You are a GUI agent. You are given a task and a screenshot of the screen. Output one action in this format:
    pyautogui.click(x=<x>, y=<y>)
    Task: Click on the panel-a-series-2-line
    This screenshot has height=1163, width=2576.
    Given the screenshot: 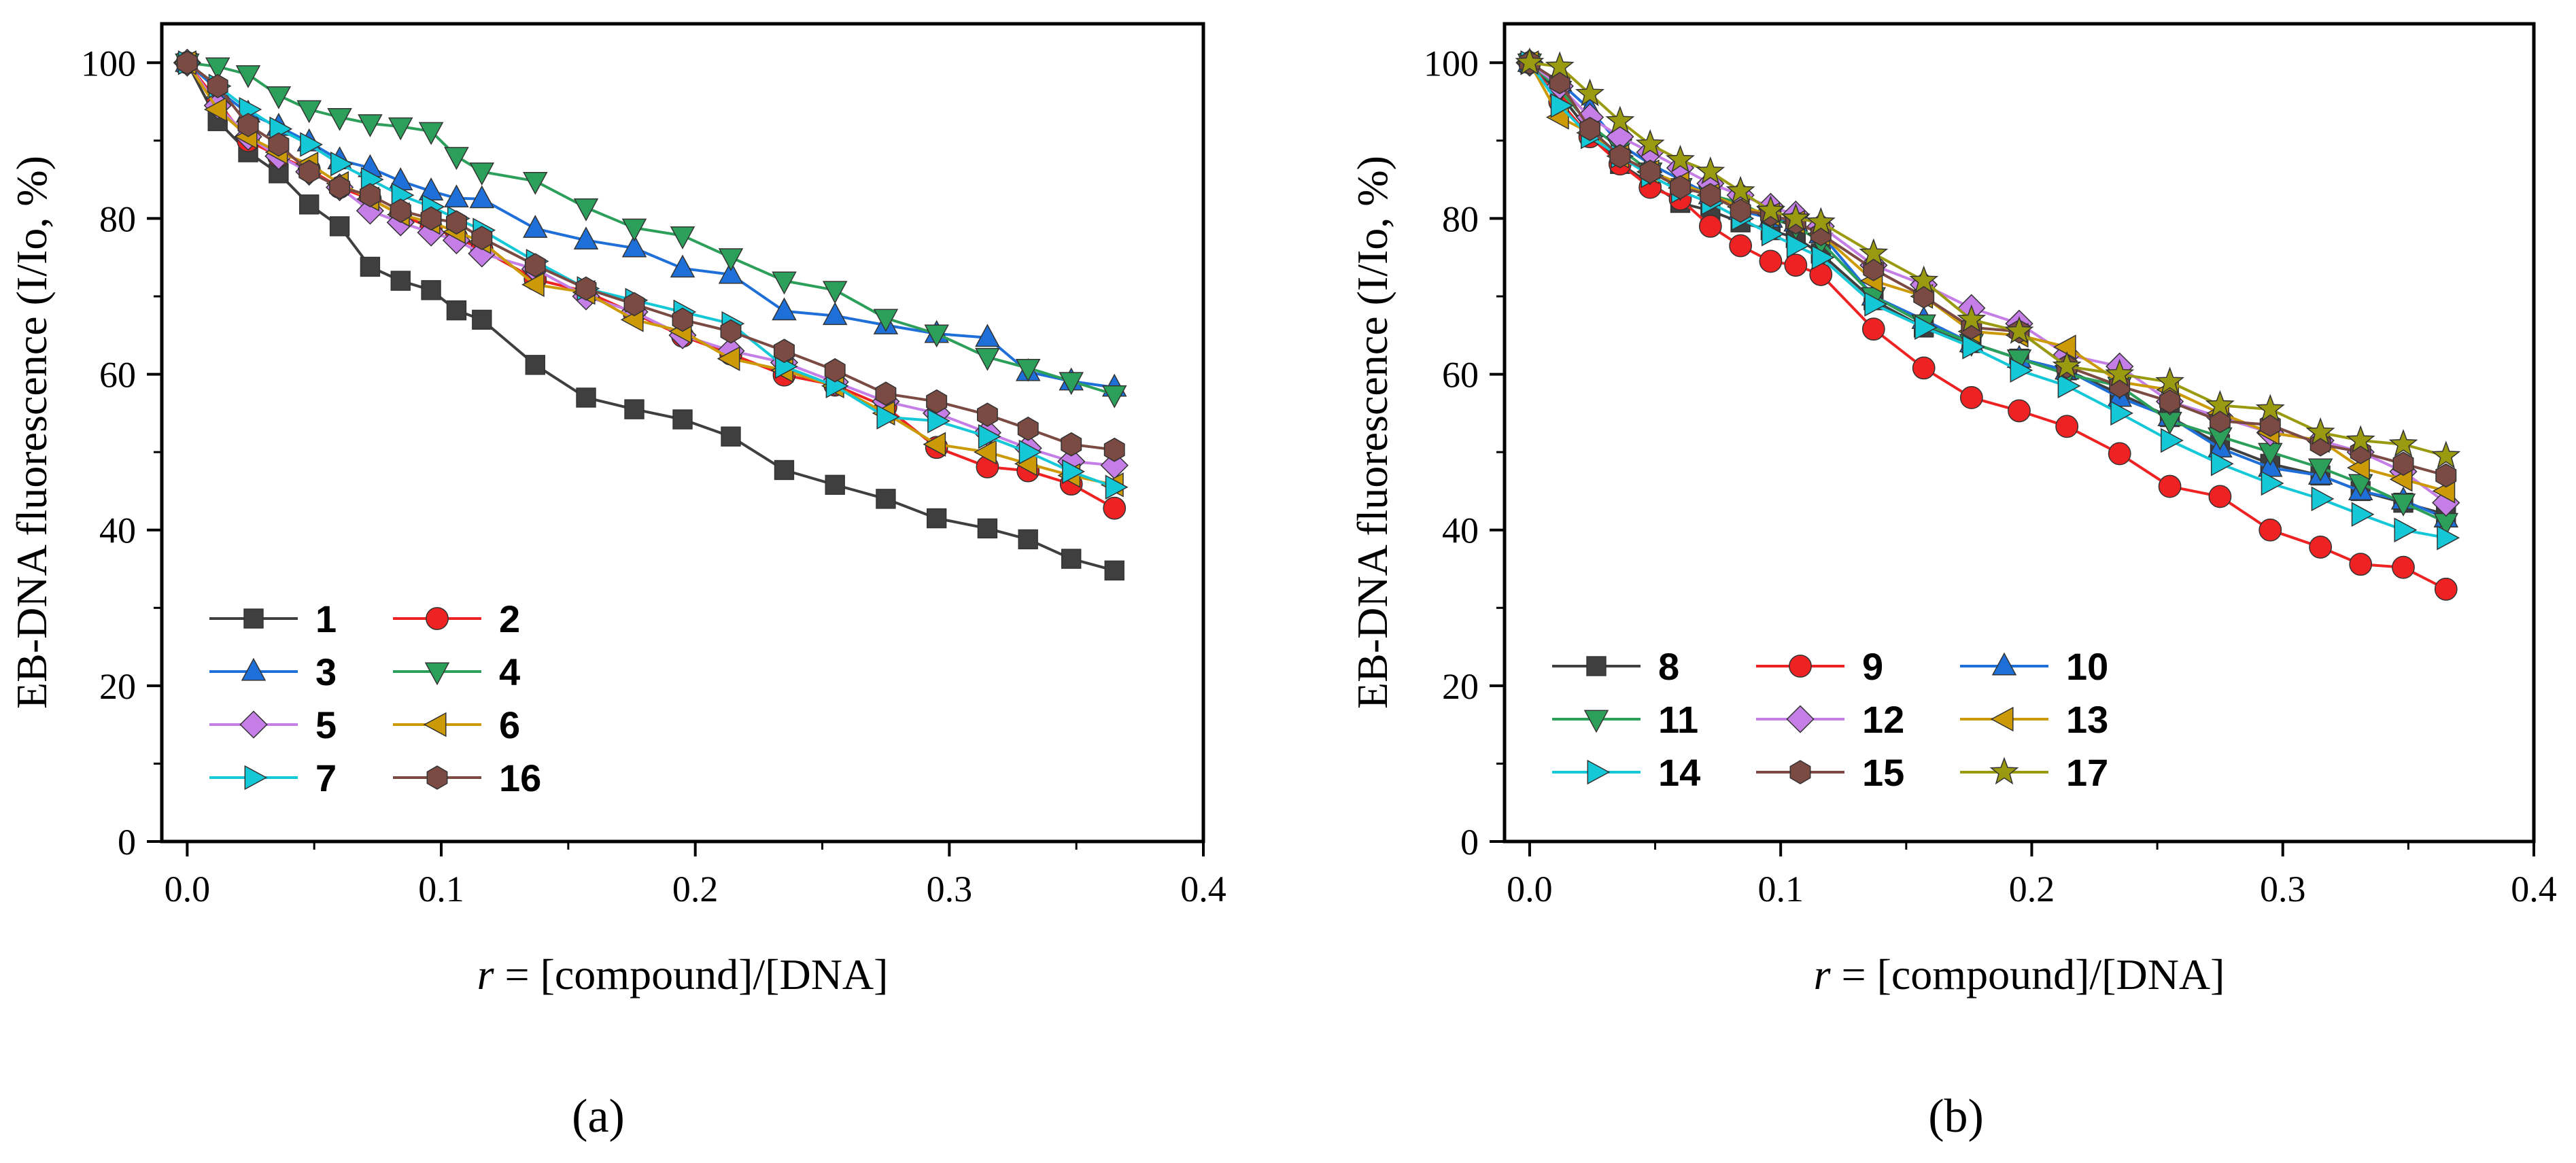 What is the action you would take?
    pyautogui.click(x=651, y=286)
    